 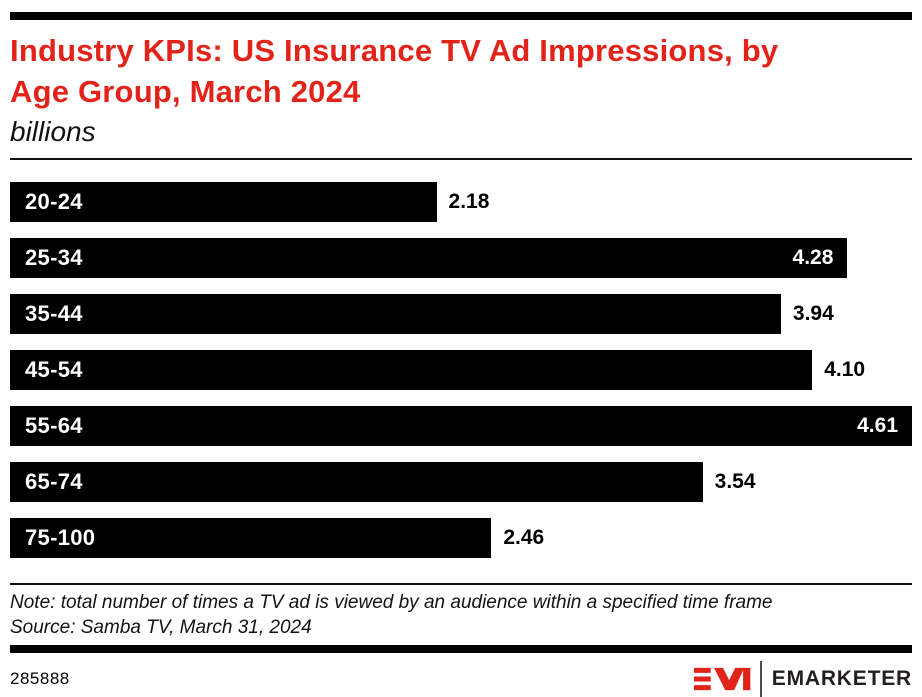 What do you see at coordinates (813, 313) in the screenshot?
I see `bar-value-label: 3.94` at bounding box center [813, 313].